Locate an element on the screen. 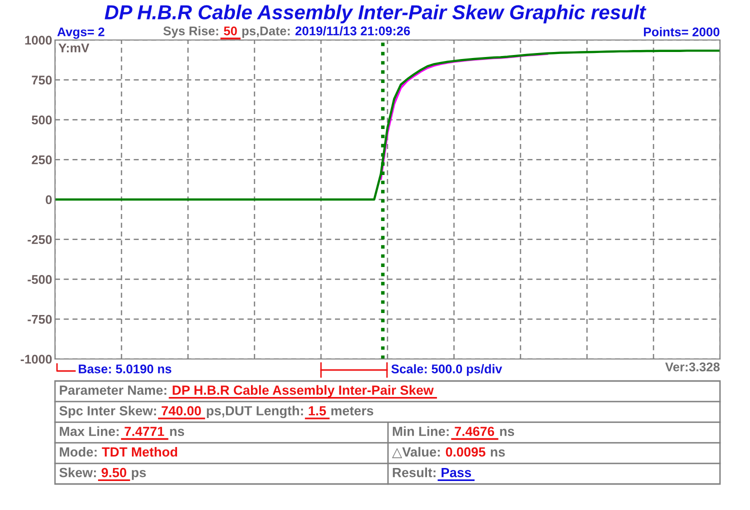 The height and width of the screenshot is (510, 750). text: 2019/11/13 21:09:26 is located at coordinates (352, 31).